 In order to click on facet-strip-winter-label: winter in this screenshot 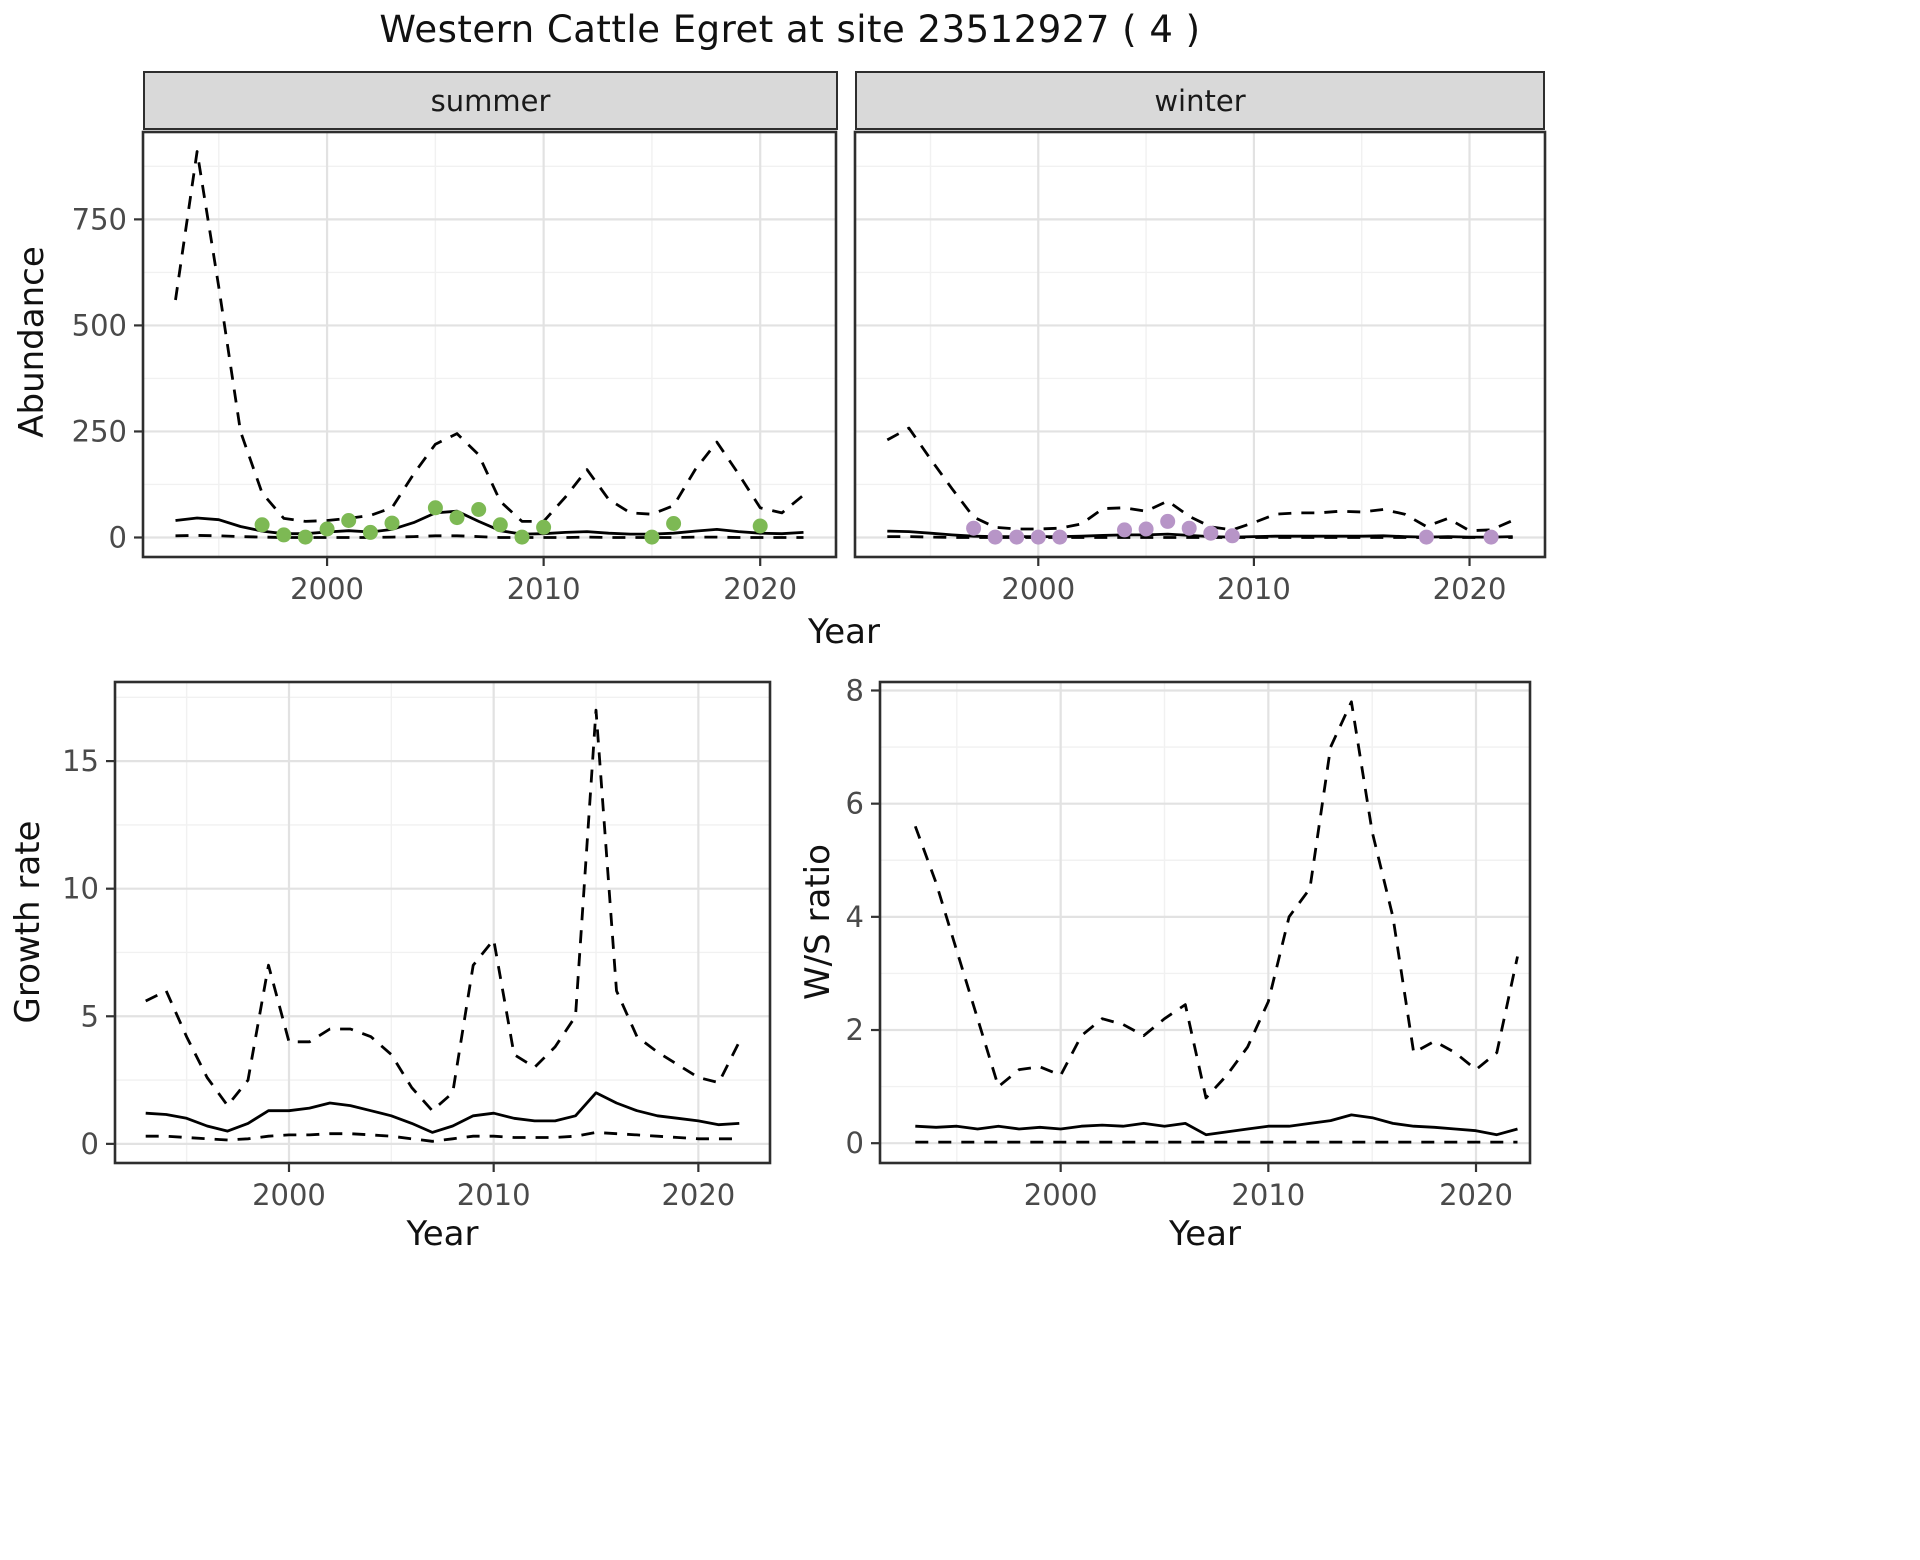, I will do `click(1200, 100)`.